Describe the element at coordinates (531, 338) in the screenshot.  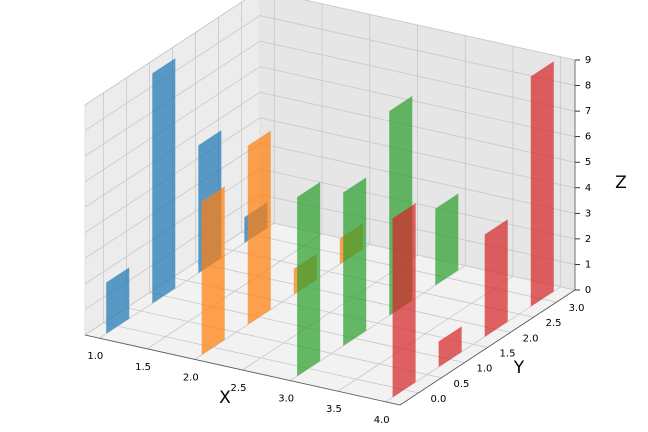
I see `y-tick-label: 2.0` at that location.